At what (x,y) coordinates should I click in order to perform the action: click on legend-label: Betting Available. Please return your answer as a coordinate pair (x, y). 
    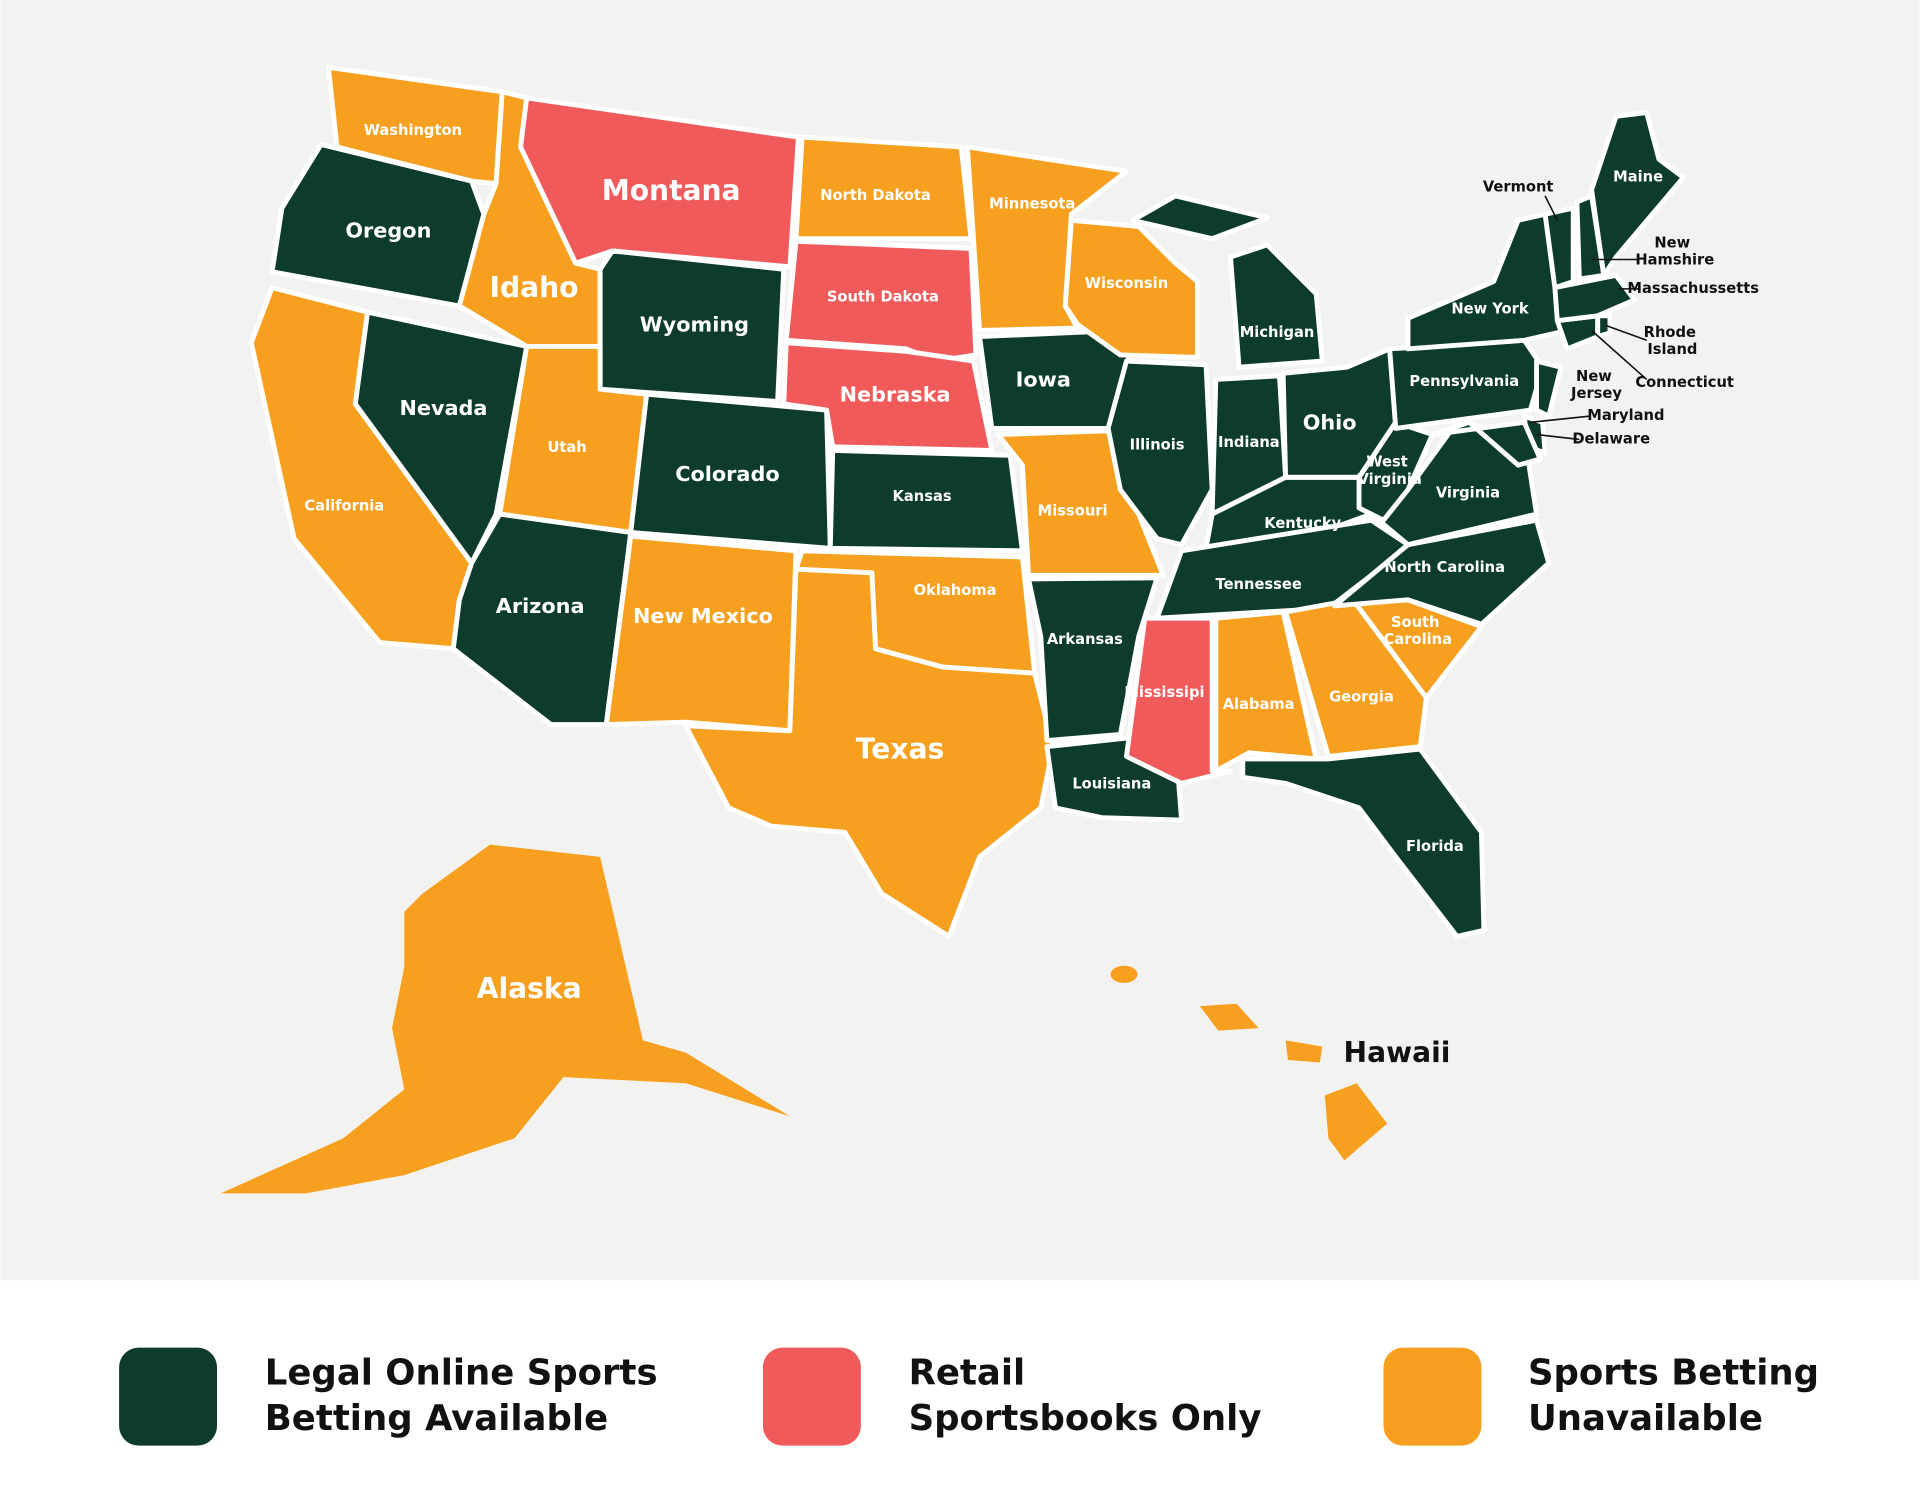
    Looking at the image, I should click on (436, 1418).